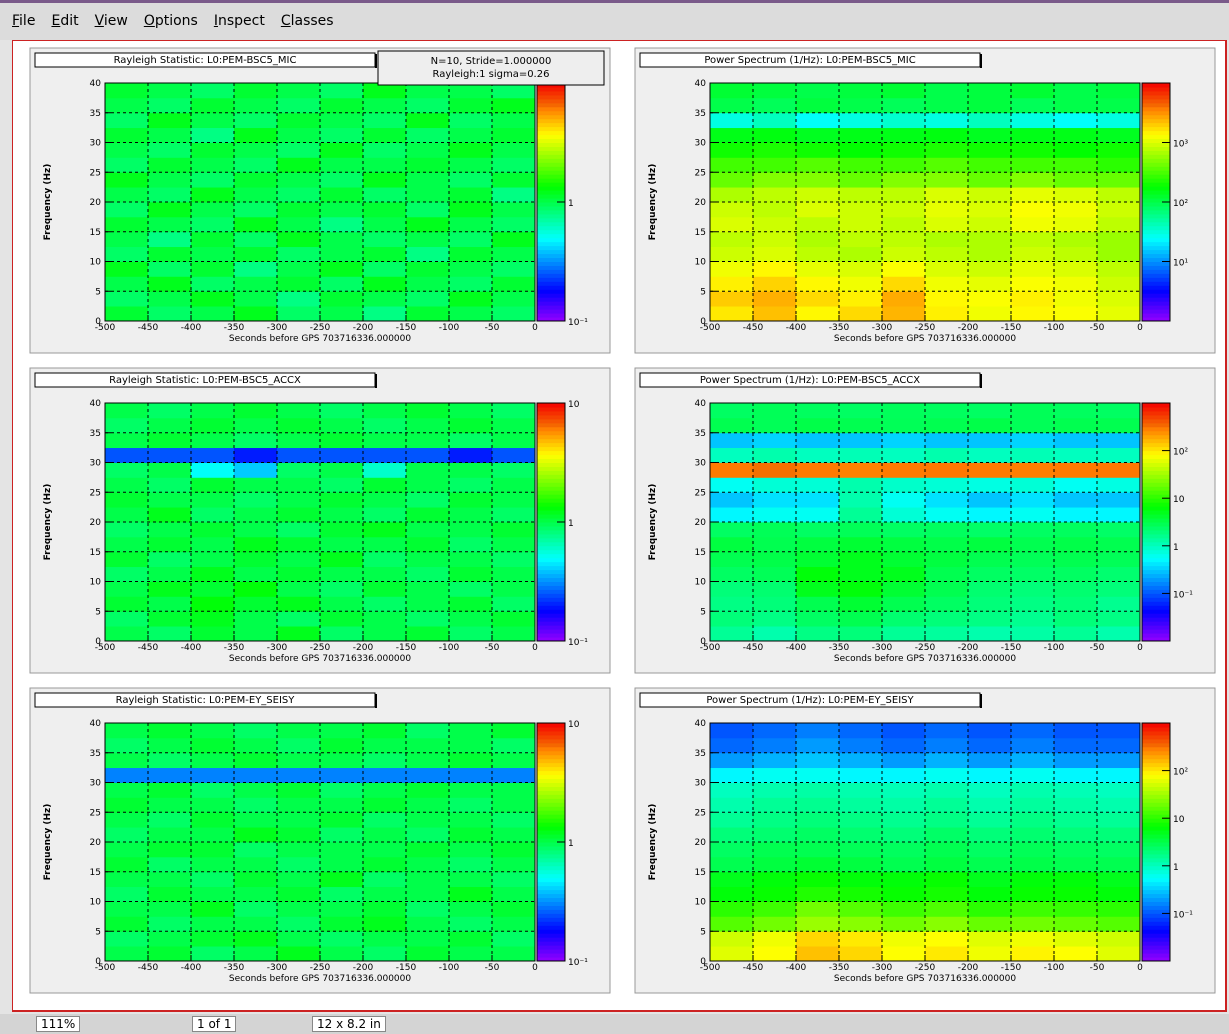 The width and height of the screenshot is (1229, 1034). What do you see at coordinates (320, 648) in the screenshot?
I see `x-tick-label: -250` at bounding box center [320, 648].